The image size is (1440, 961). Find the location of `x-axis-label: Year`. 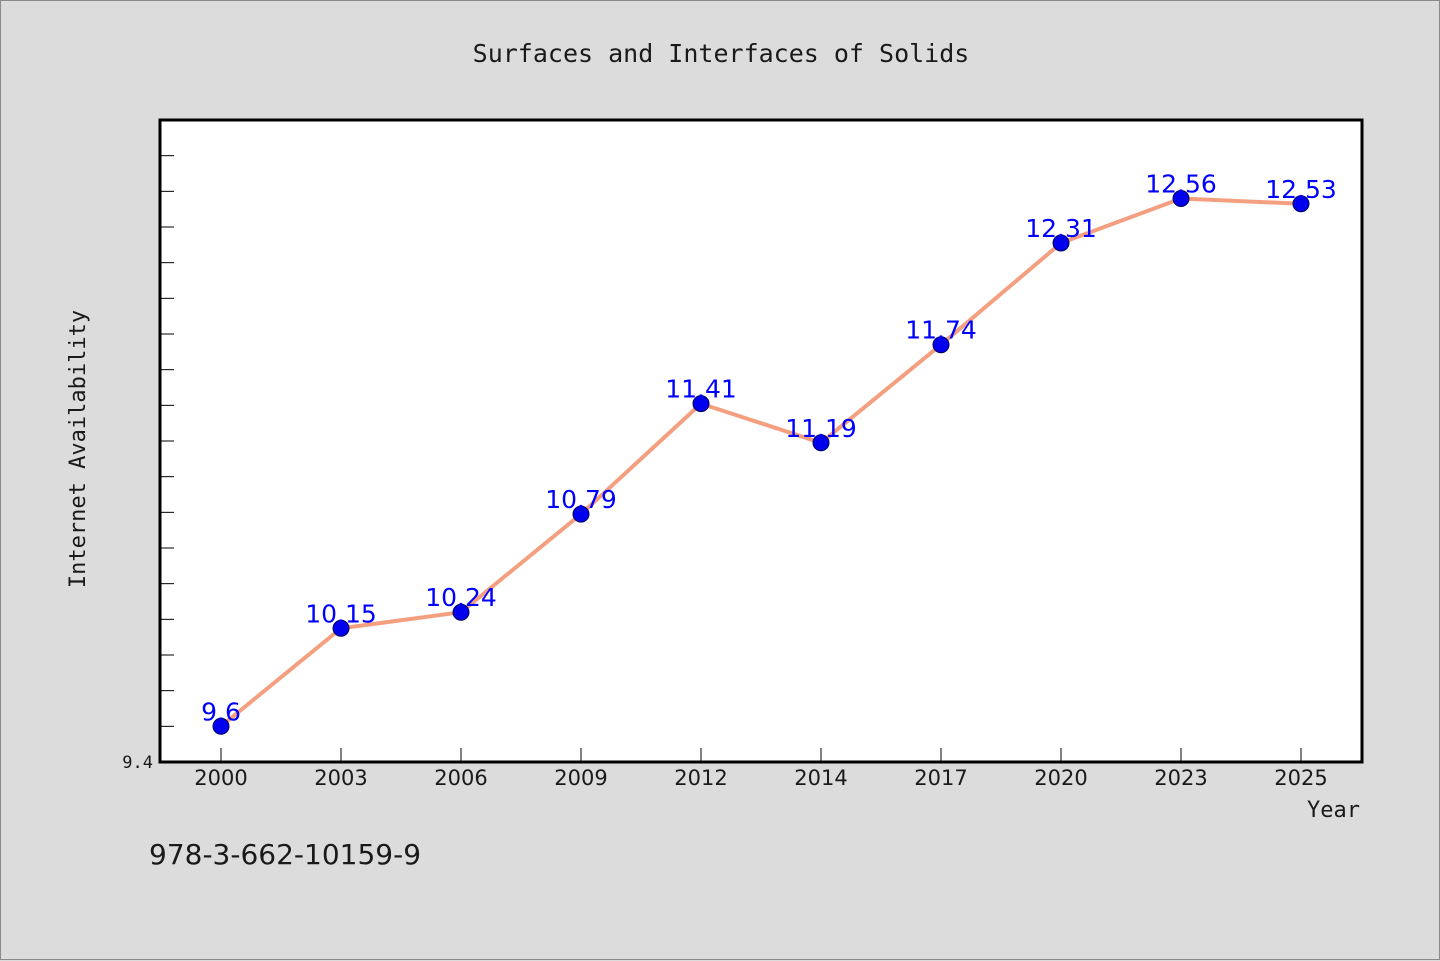

x-axis-label: Year is located at coordinates (1333, 810).